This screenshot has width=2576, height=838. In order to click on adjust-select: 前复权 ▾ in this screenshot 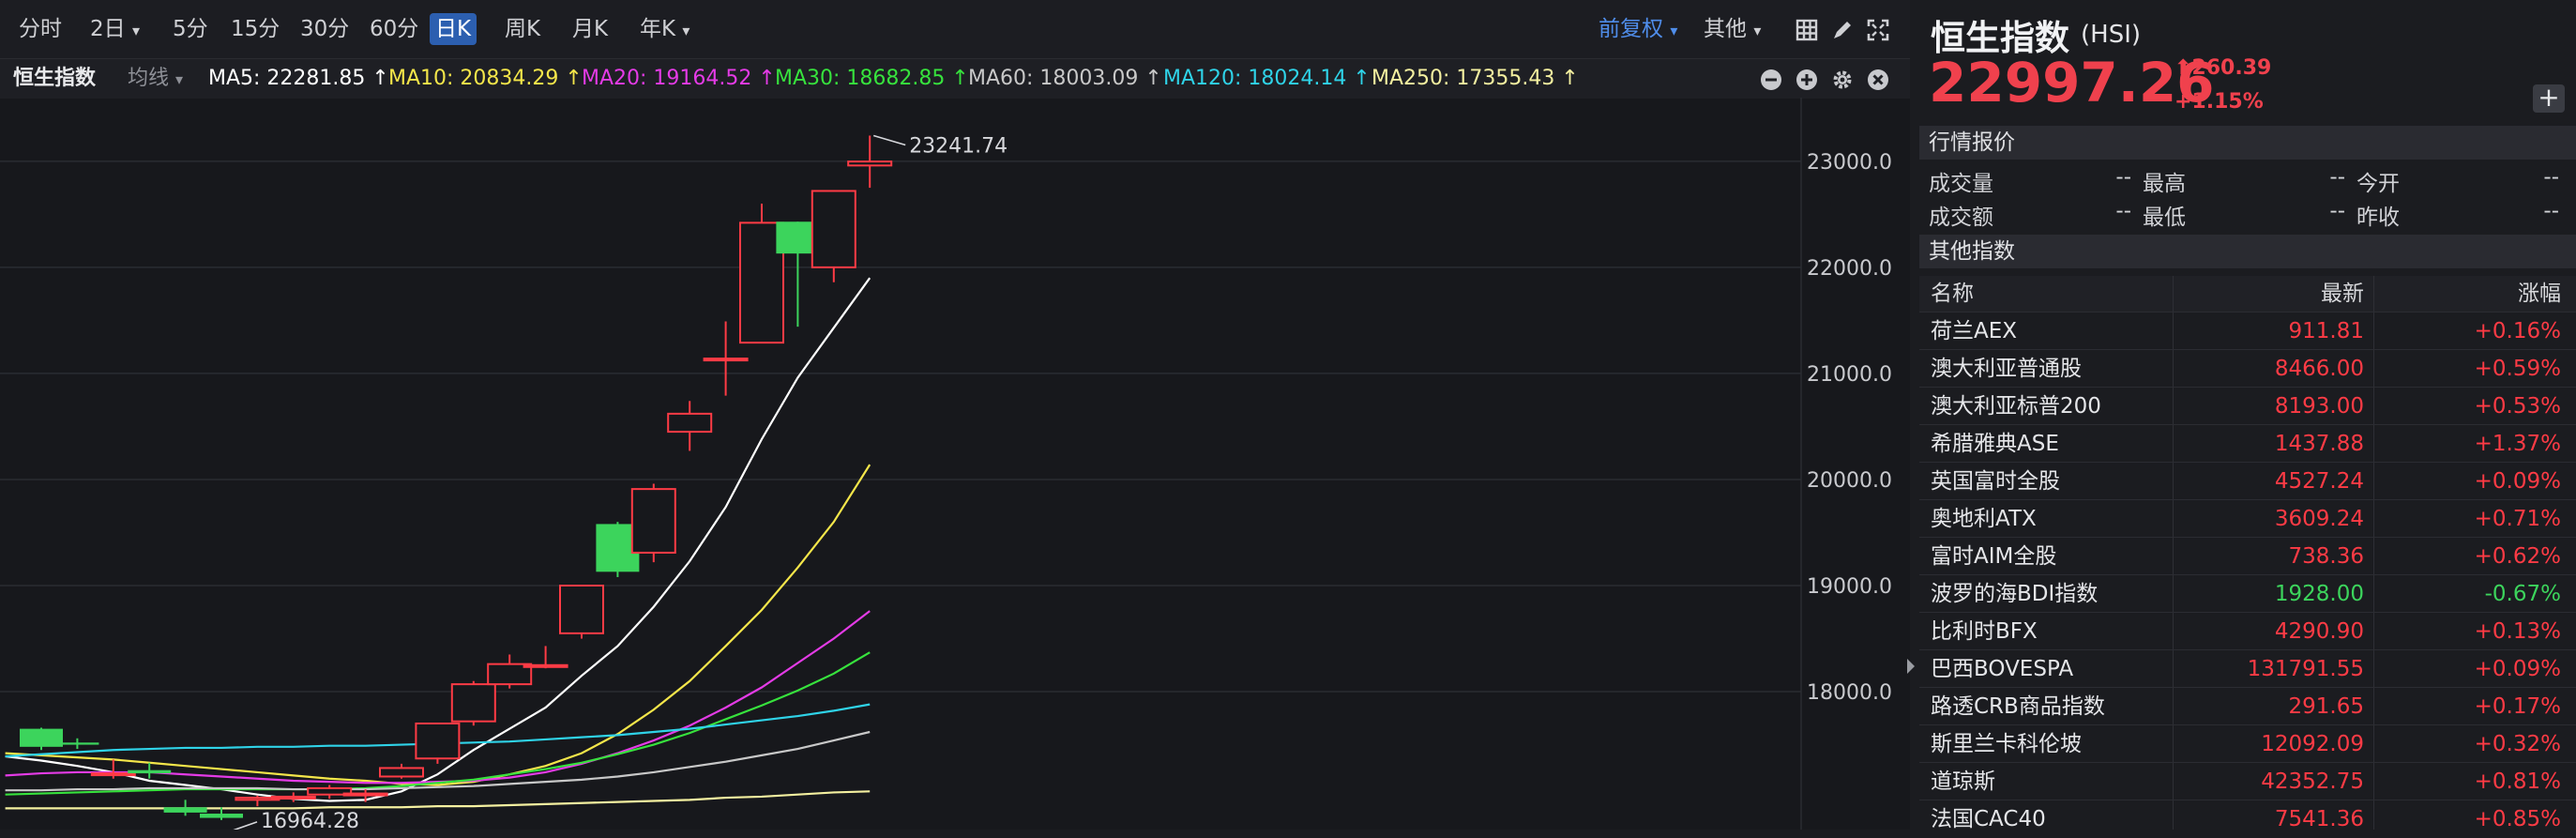, I will do `click(1638, 29)`.